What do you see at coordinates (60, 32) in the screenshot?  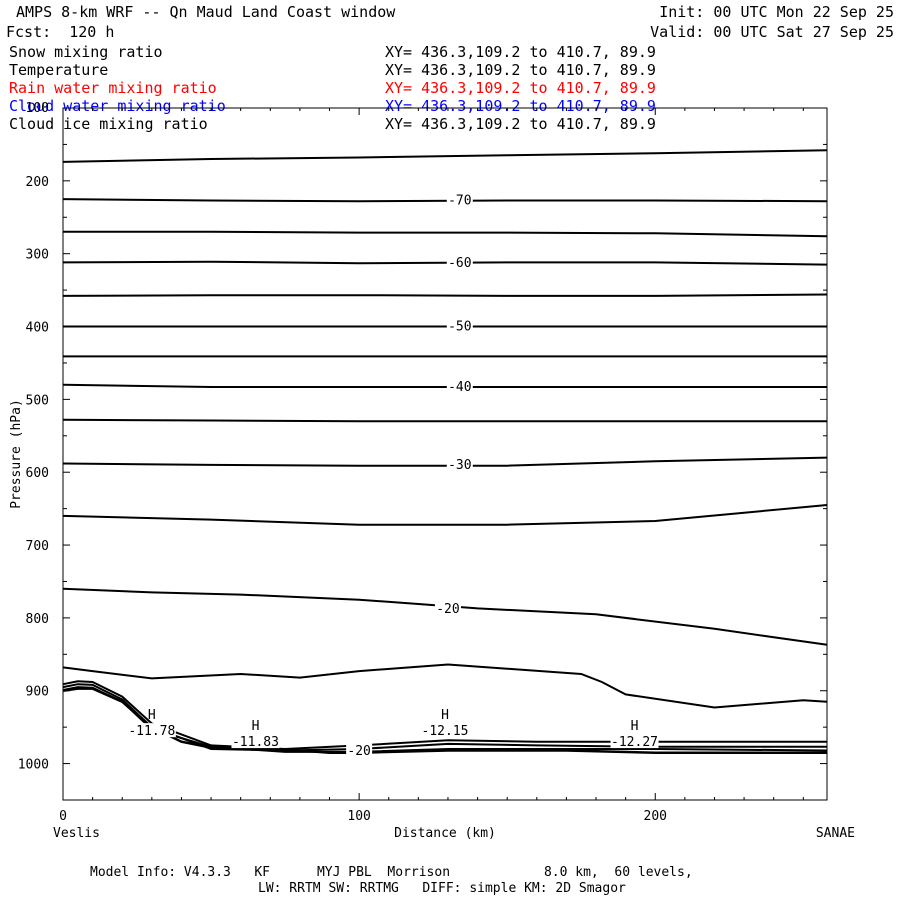 I see `forecast-hour: Fcst: 120 h` at bounding box center [60, 32].